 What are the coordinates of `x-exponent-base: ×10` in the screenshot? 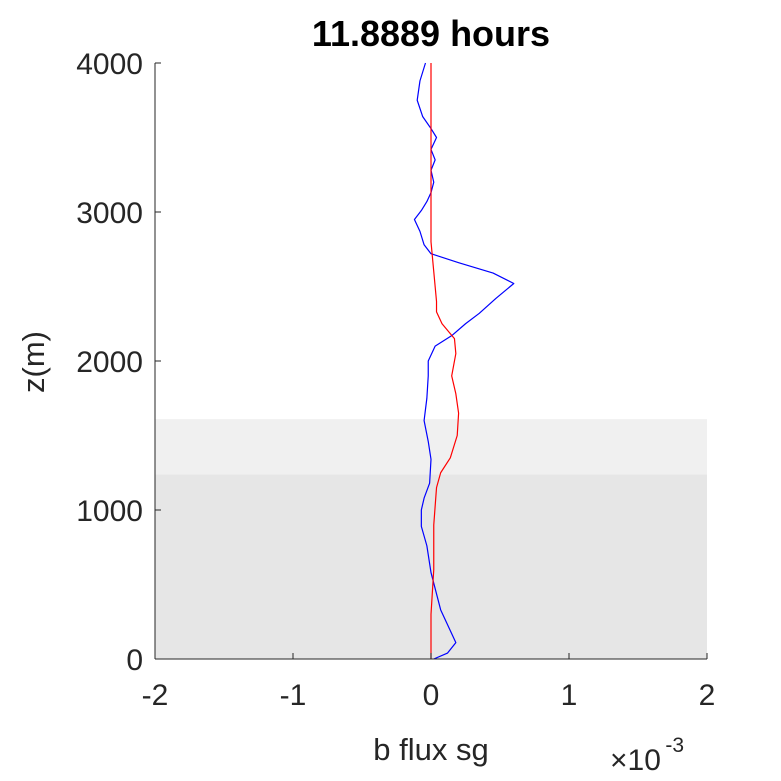 It's located at (635, 760).